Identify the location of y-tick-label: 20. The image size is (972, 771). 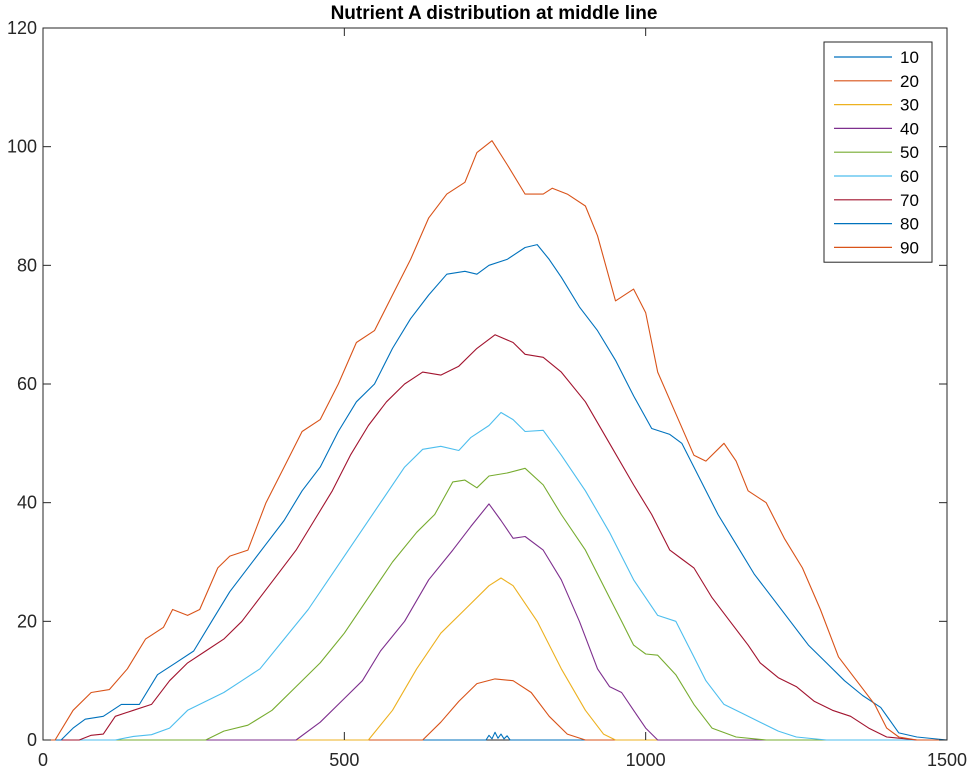
(27, 621).